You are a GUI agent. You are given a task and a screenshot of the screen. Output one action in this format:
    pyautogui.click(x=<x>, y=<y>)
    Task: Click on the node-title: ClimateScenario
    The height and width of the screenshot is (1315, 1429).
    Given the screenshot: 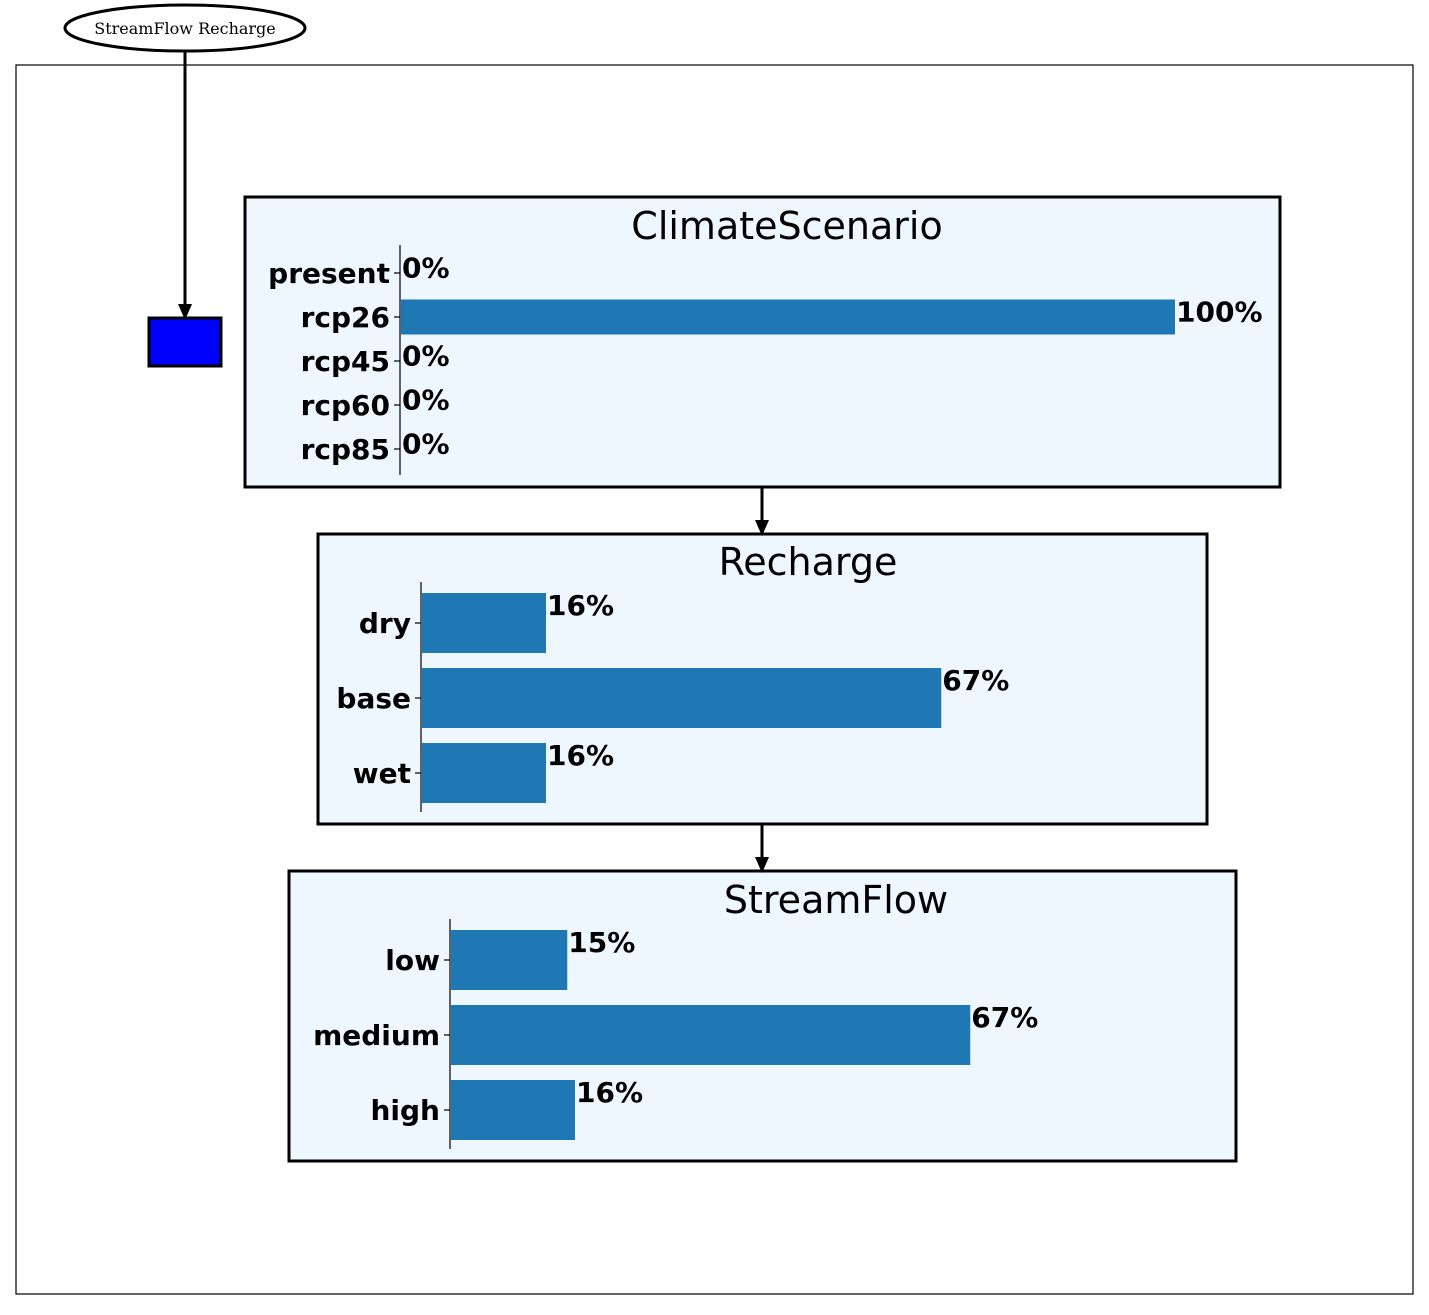 What is the action you would take?
    pyautogui.click(x=786, y=226)
    